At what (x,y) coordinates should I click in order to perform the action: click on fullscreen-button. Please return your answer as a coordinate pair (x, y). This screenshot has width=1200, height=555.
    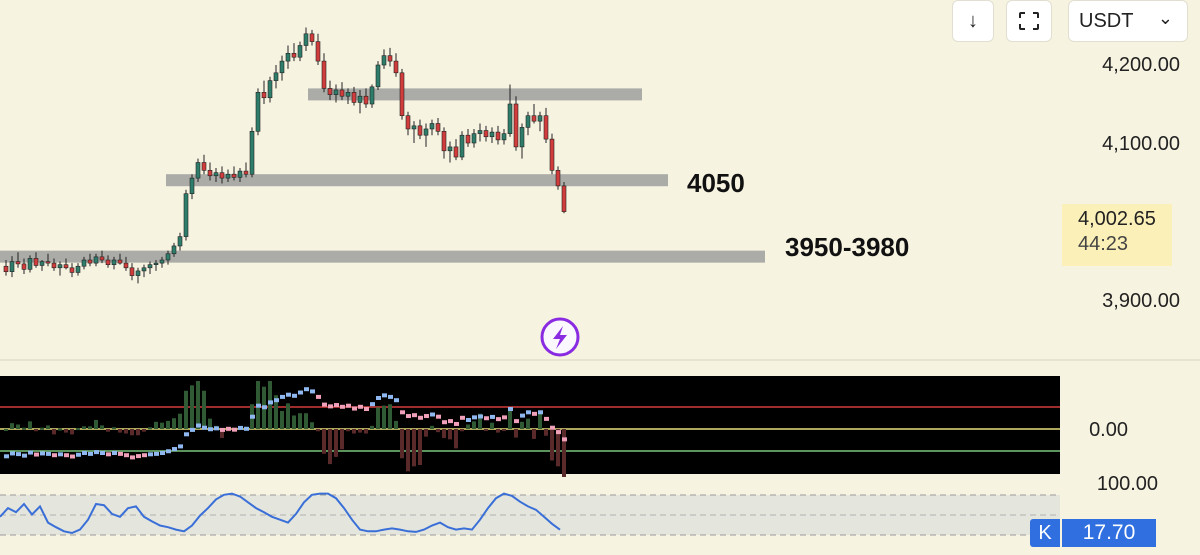
    Looking at the image, I should click on (1029, 21).